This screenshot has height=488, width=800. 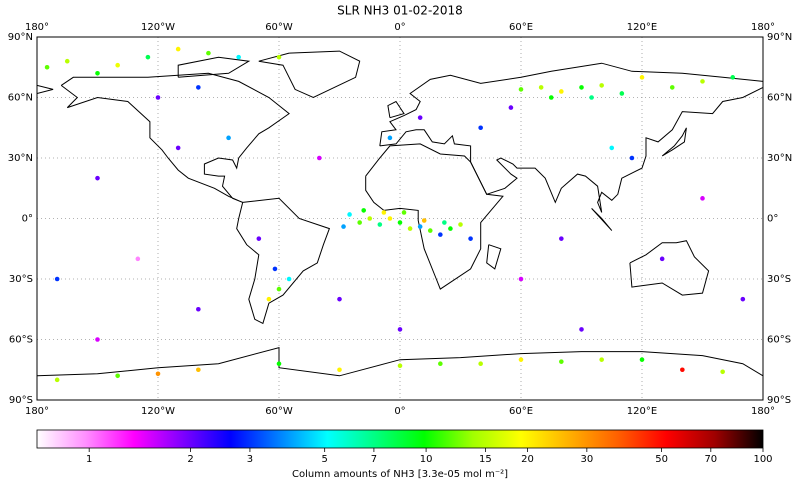 I want to click on colorbar-tick-label: 50, so click(x=661, y=459).